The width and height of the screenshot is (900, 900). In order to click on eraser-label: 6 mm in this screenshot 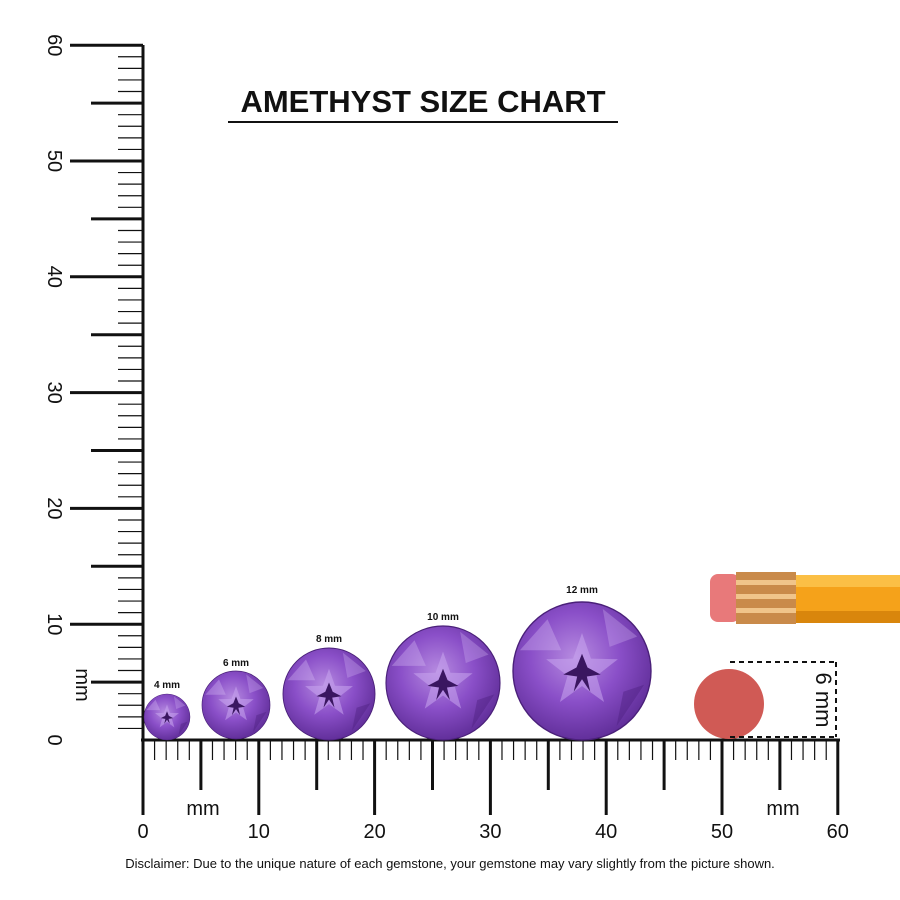, I will do `click(823, 700)`.